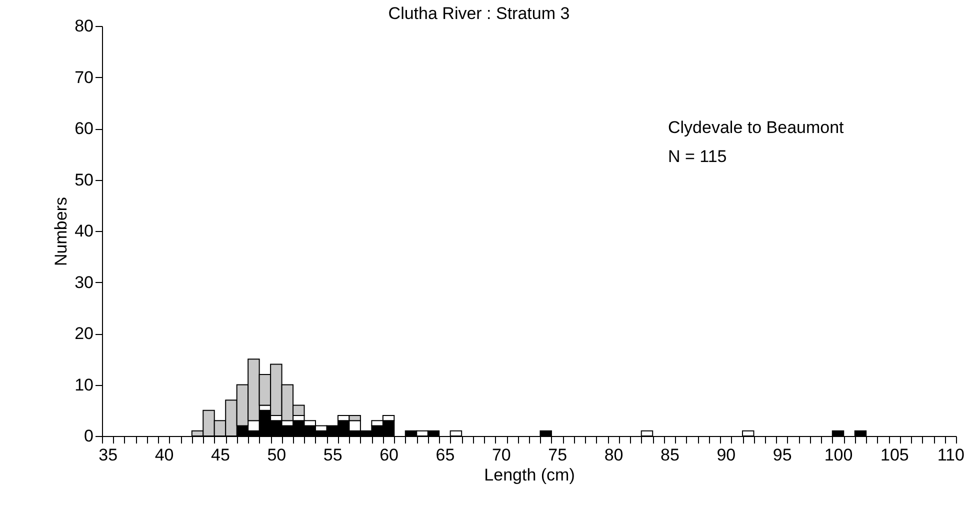 The image size is (975, 523). I want to click on y-tick-label: 70, so click(84, 77).